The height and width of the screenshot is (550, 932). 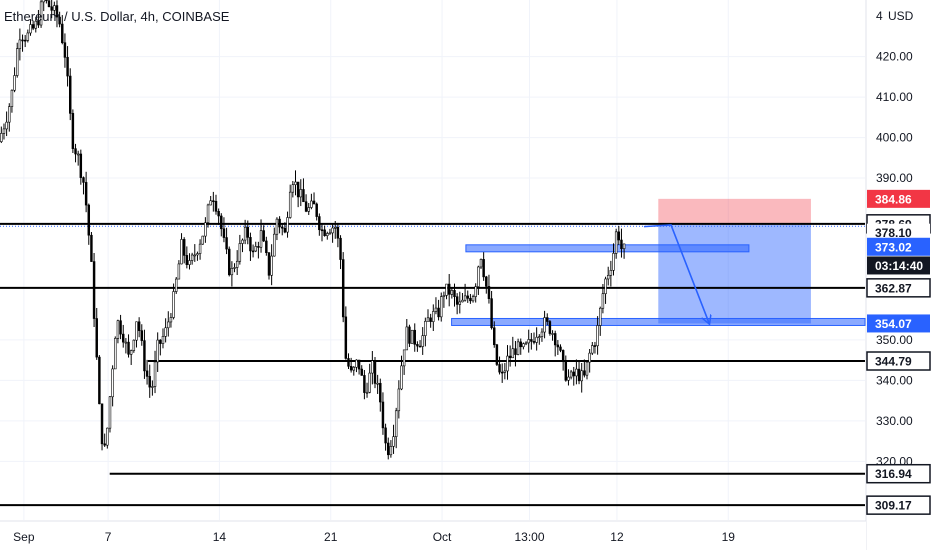 I want to click on price-badge: 03:14:40, so click(x=898, y=265).